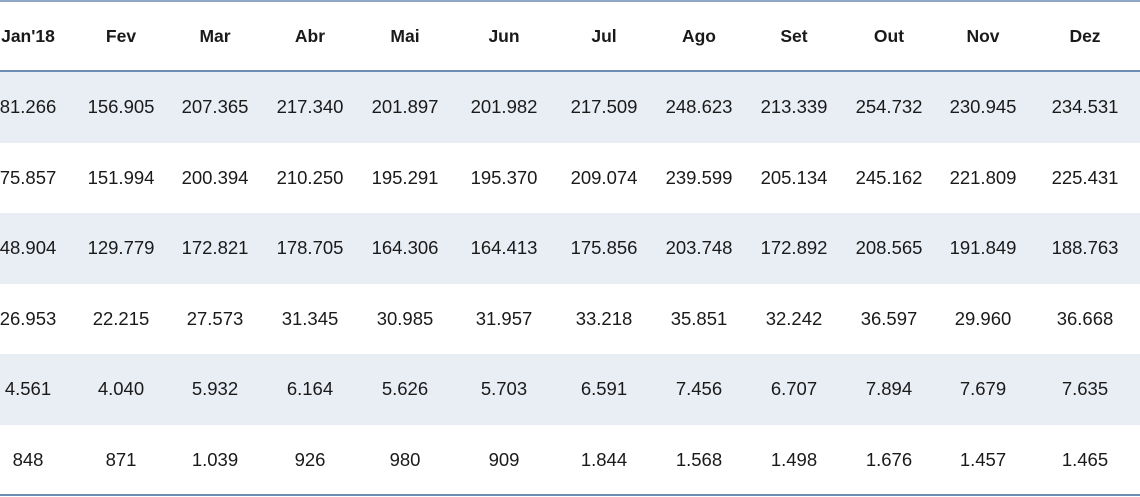  Describe the element at coordinates (1085, 177) in the screenshot. I see `table-cell: 225.431` at that location.